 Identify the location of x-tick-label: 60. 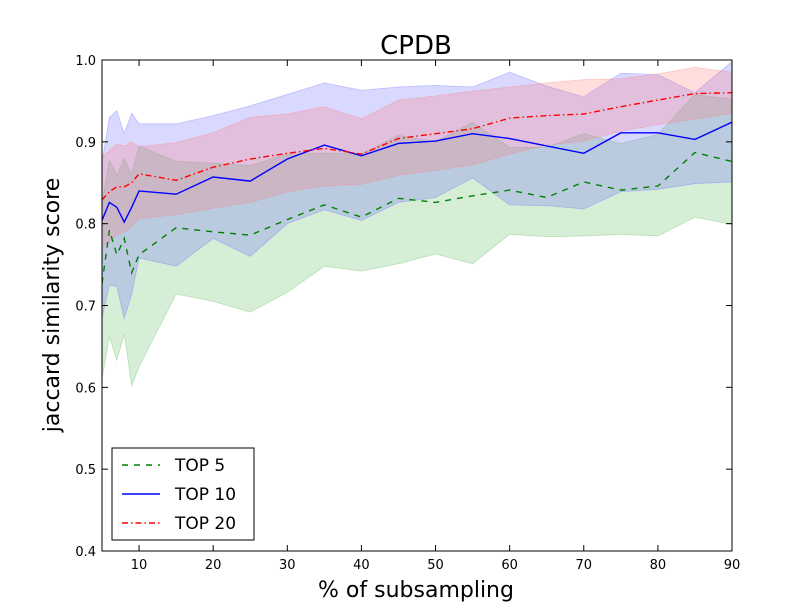
(509, 565).